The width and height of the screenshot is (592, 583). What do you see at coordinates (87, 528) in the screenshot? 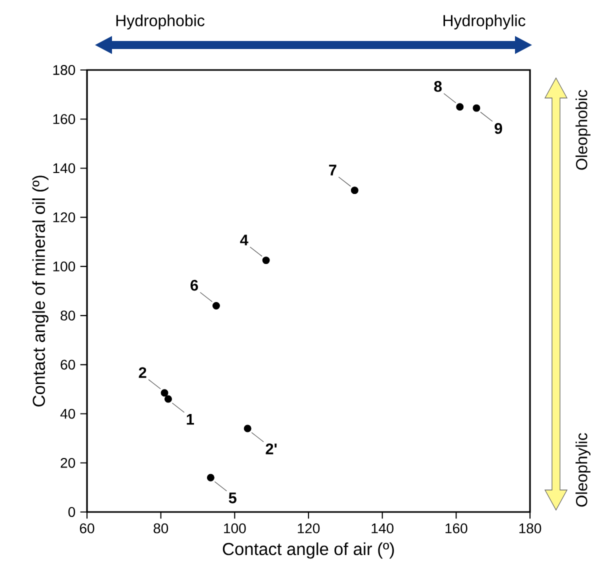
I see `x-tick-label: 60` at bounding box center [87, 528].